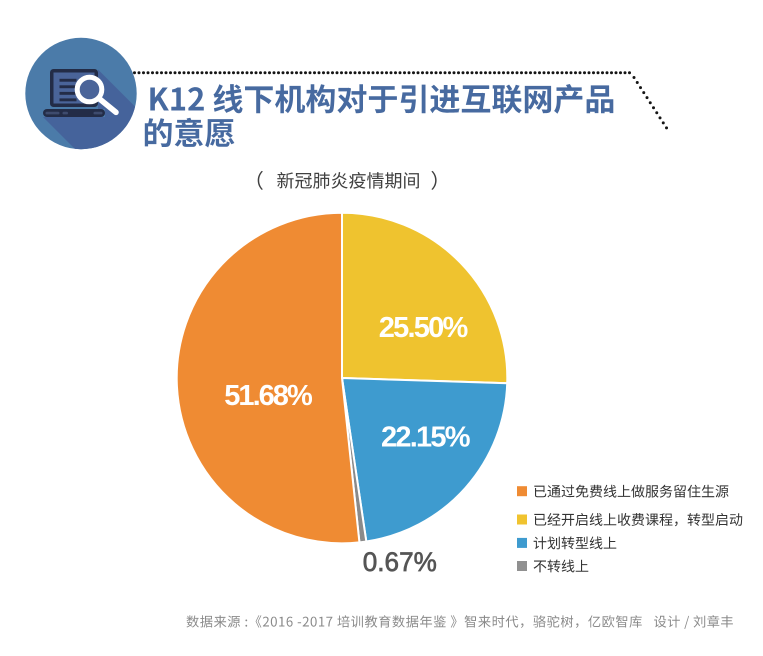 The height and width of the screenshot is (656, 763). Describe the element at coordinates (424, 328) in the screenshot. I see `svg-text: 25.50%` at that location.